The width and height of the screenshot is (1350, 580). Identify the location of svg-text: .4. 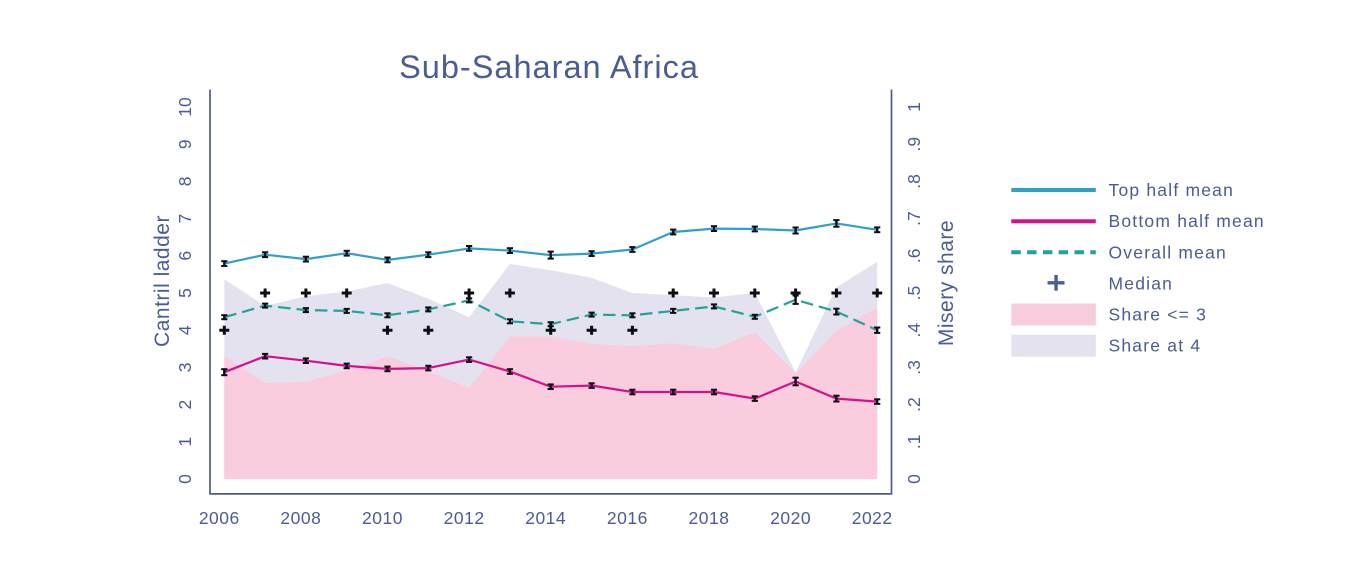
(914, 330).